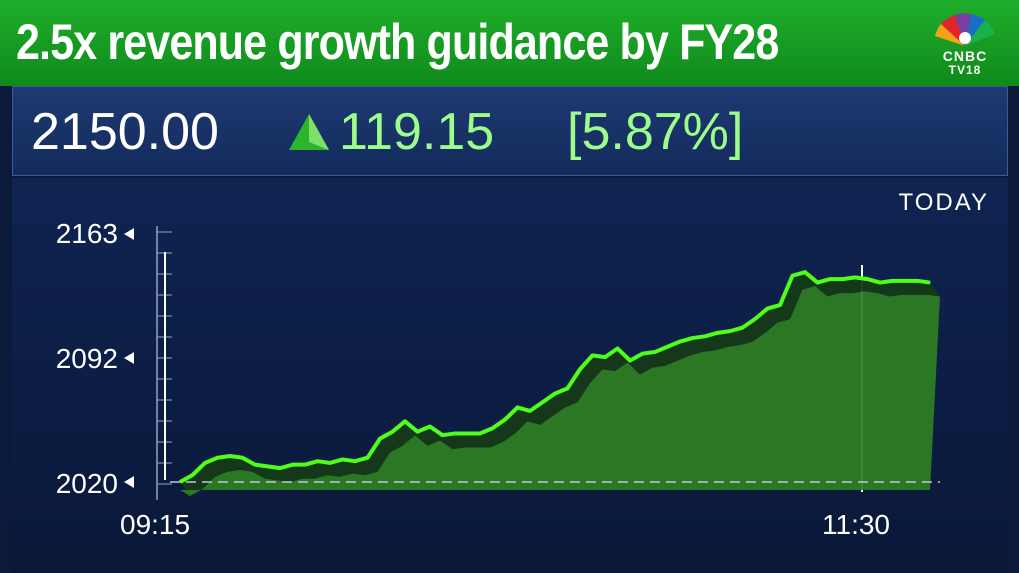 The height and width of the screenshot is (573, 1019). I want to click on logo-text-tv18: TV18, so click(965, 70).